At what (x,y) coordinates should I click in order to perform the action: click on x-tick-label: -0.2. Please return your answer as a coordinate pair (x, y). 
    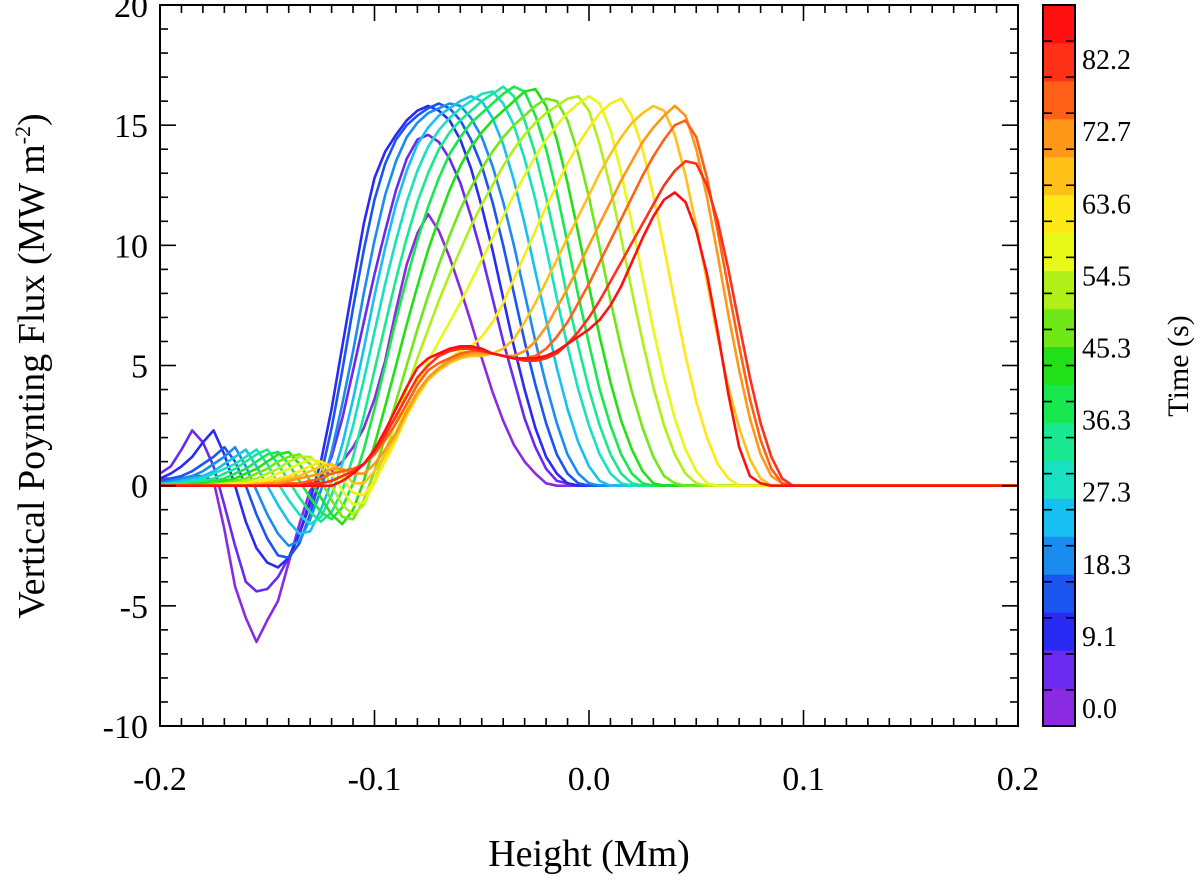
    Looking at the image, I should click on (160, 779).